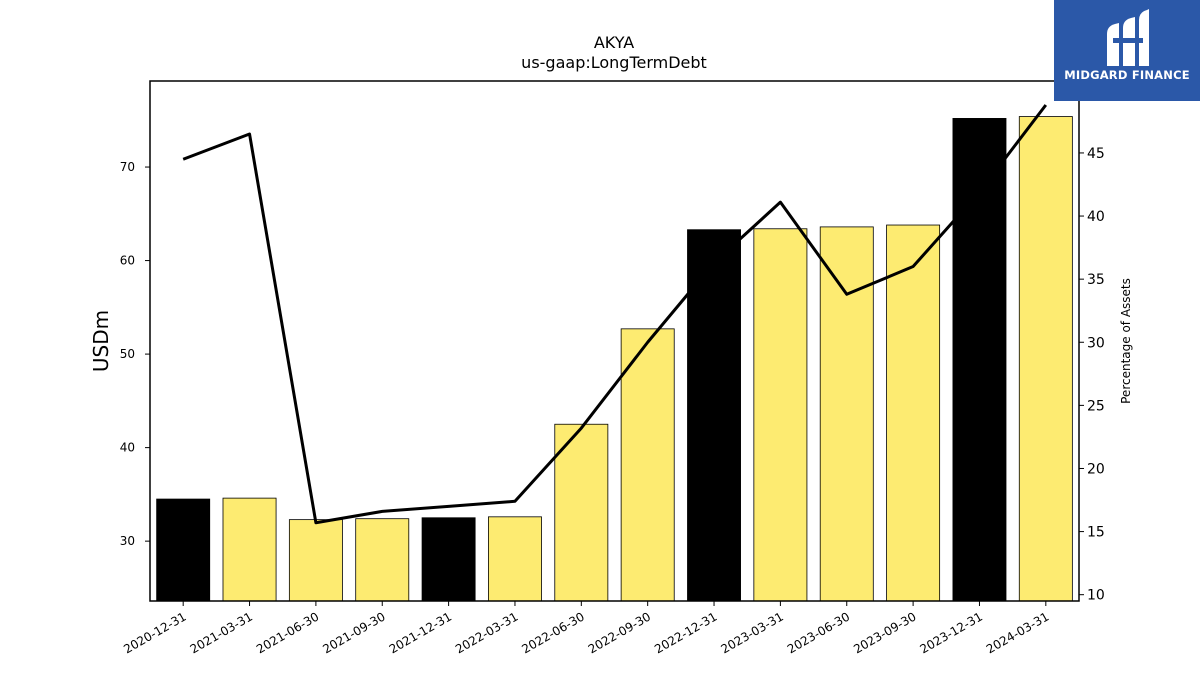 This screenshot has height=675, width=1200. What do you see at coordinates (818, 632) in the screenshot?
I see `x-tick-label: 2023-06-30` at bounding box center [818, 632].